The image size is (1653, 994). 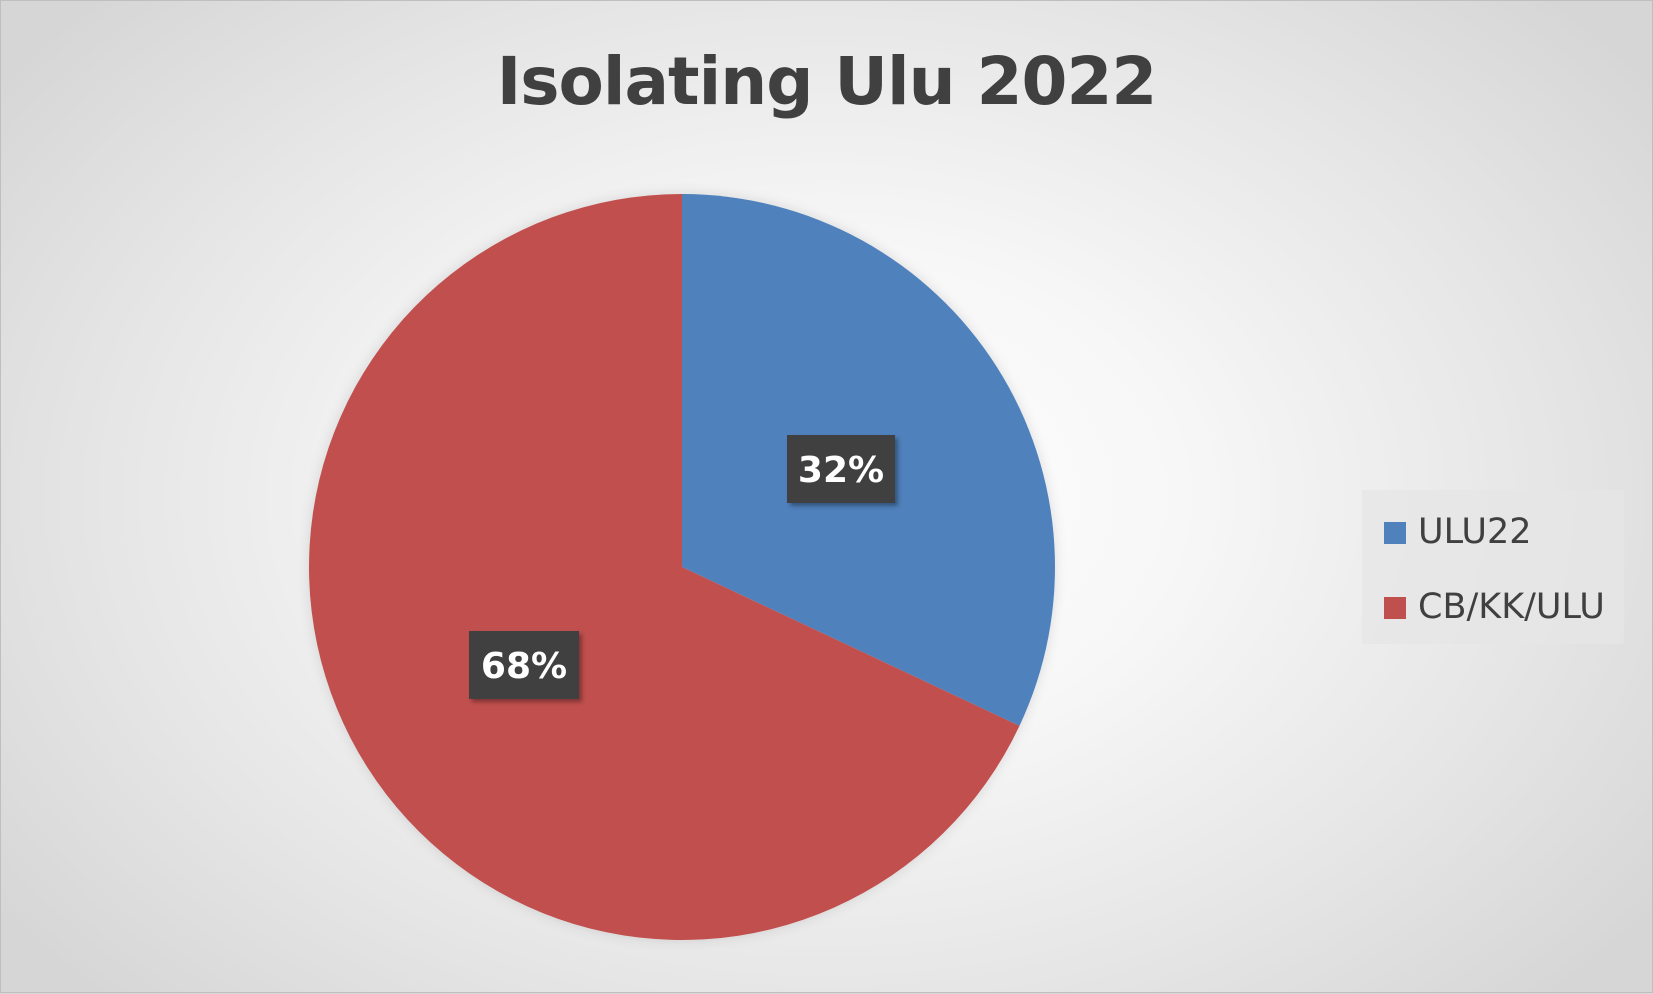 I want to click on legend-item-cb-kk-ulu: CB/KK/ULU, so click(x=1494, y=607).